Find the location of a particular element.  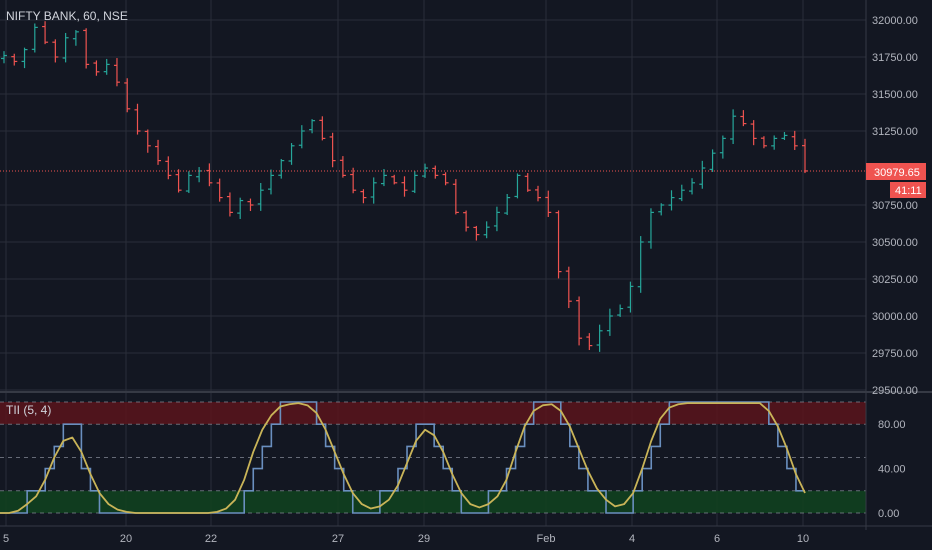

countdown-value: 41:11 is located at coordinates (908, 191).